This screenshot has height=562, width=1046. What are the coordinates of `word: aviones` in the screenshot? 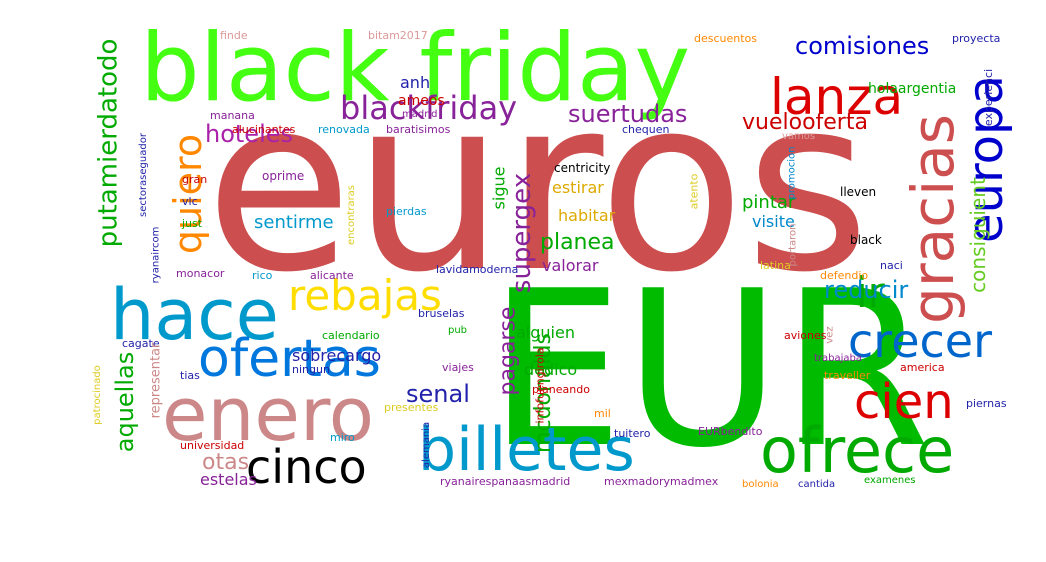 It's located at (805, 335).